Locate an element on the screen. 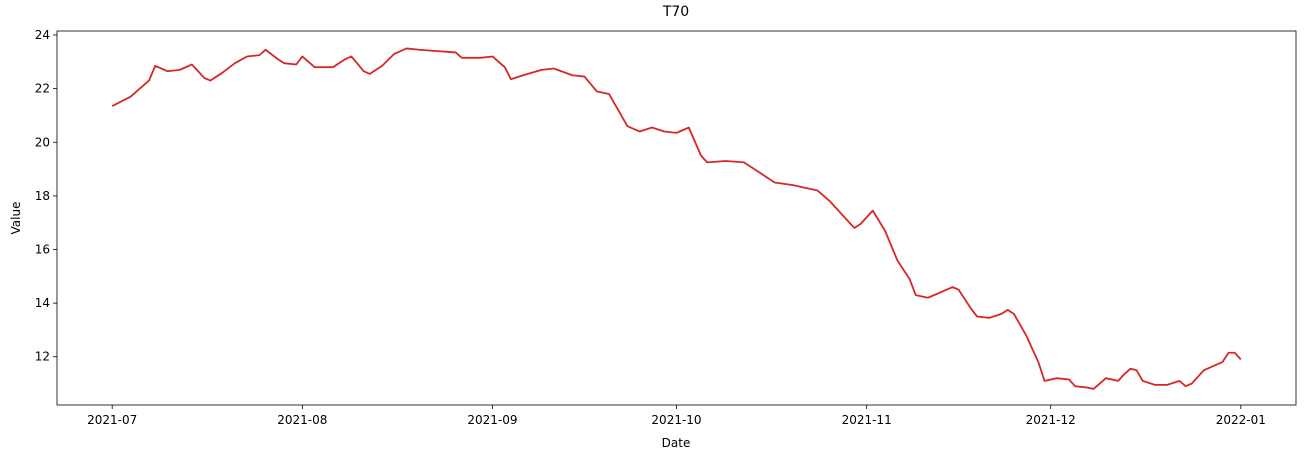 The width and height of the screenshot is (1307, 461). y-tick-label: 20 is located at coordinates (42, 142).